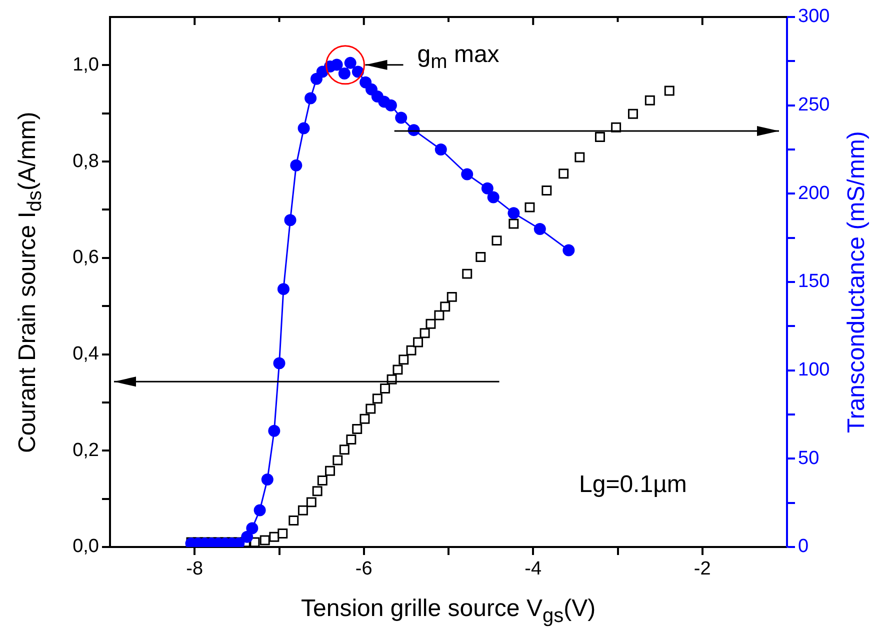 The height and width of the screenshot is (641, 879). What do you see at coordinates (363, 569) in the screenshot?
I see `x-tick-label: -6` at bounding box center [363, 569].